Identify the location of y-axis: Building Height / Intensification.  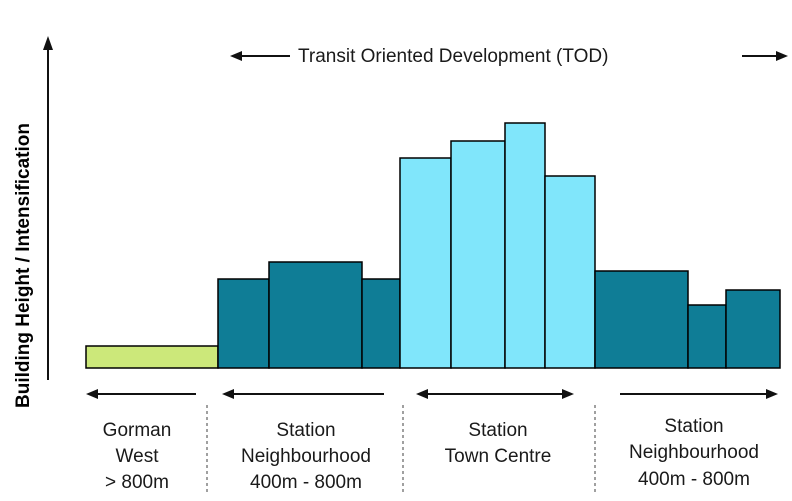
(33, 222).